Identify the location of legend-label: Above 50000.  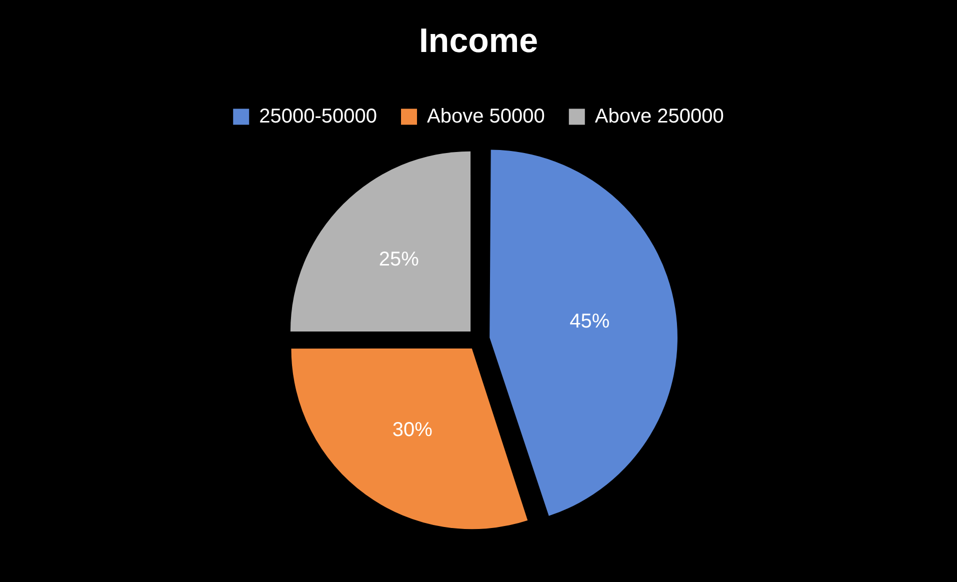
(486, 116).